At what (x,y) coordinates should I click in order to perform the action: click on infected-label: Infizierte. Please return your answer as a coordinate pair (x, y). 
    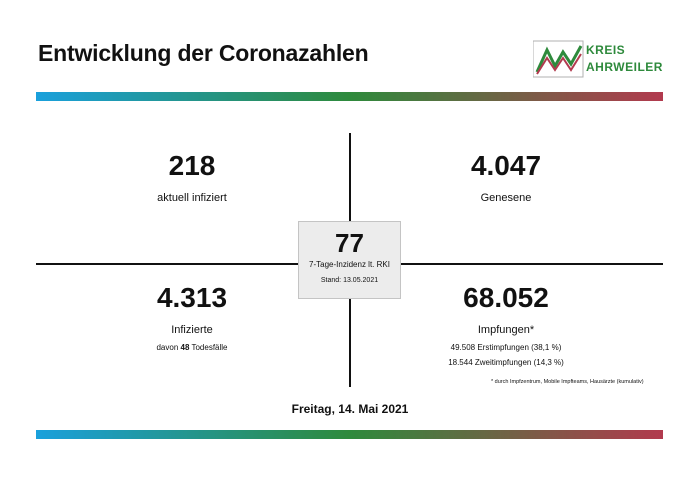
    Looking at the image, I should click on (192, 330).